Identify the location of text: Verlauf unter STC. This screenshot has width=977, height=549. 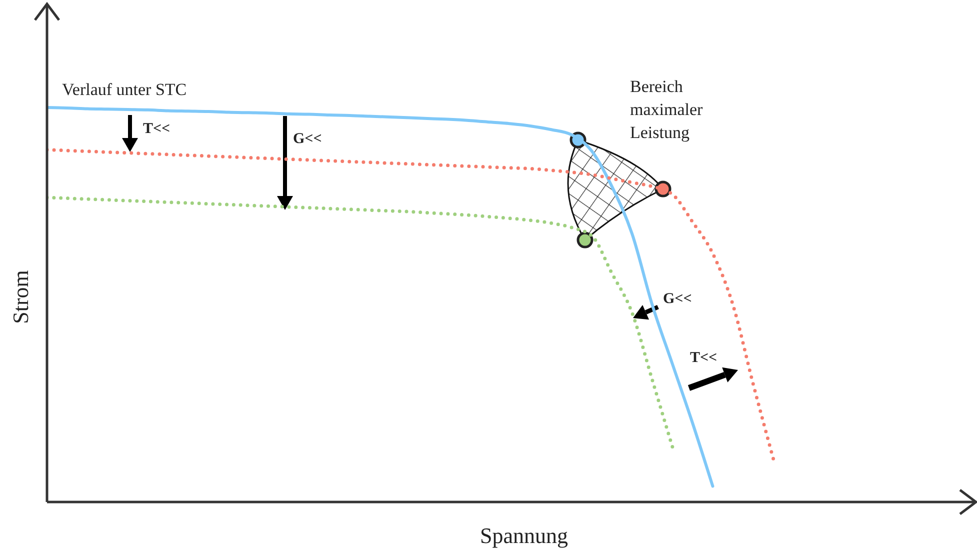
(124, 89).